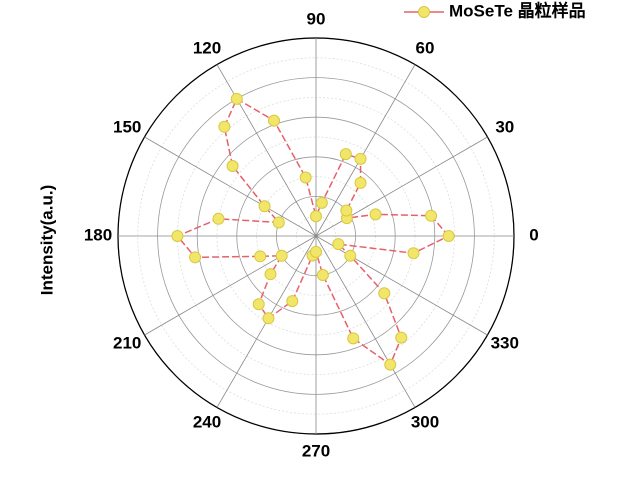 This screenshot has height=480, width=640. I want to click on theta-tick-label: 270, so click(316, 450).